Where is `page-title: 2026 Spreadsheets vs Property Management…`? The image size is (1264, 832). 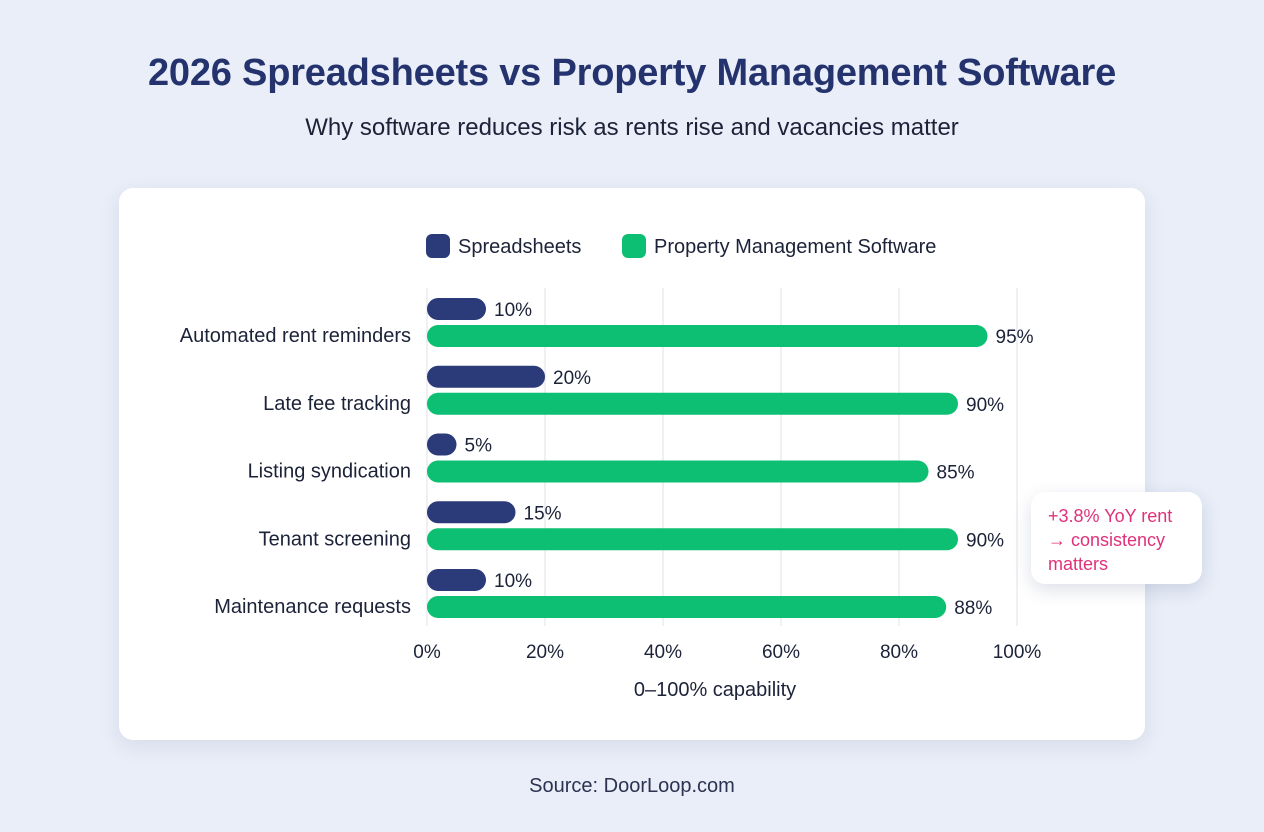 page-title: 2026 Spreadsheets vs Property Management… is located at coordinates (632, 73).